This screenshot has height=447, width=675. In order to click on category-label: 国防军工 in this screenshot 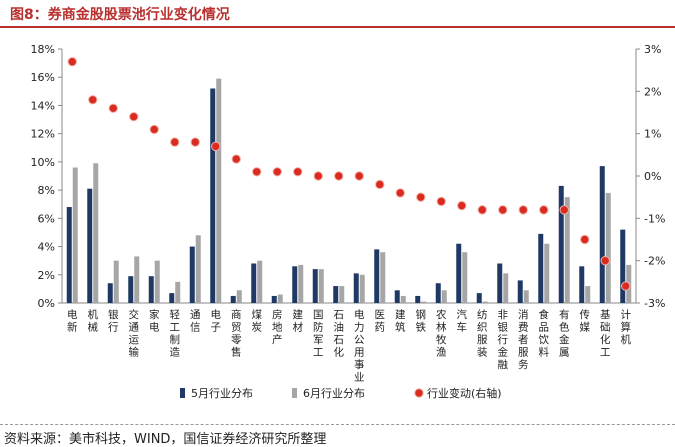, I will do `click(318, 334)`.